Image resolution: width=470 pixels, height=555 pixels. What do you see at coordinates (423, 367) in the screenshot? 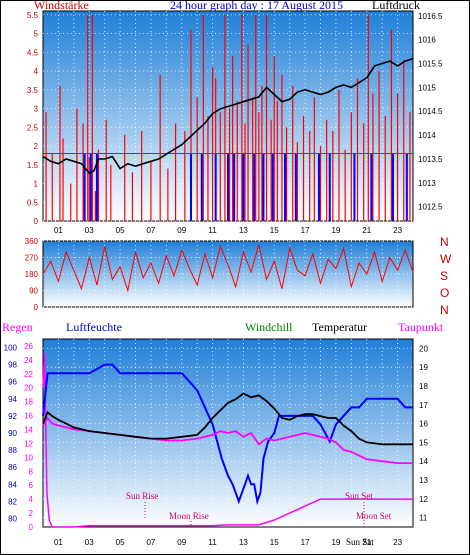
I see `temperature-tick-label: 19` at bounding box center [423, 367].